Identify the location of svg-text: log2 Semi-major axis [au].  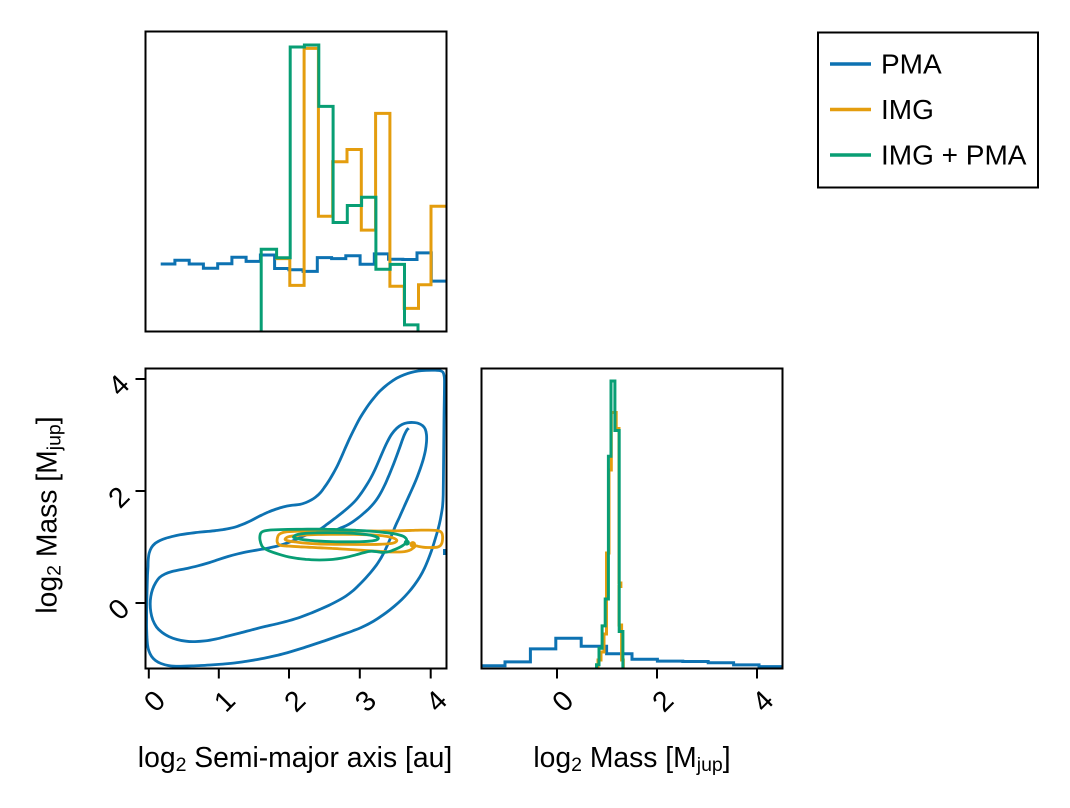
(295, 758).